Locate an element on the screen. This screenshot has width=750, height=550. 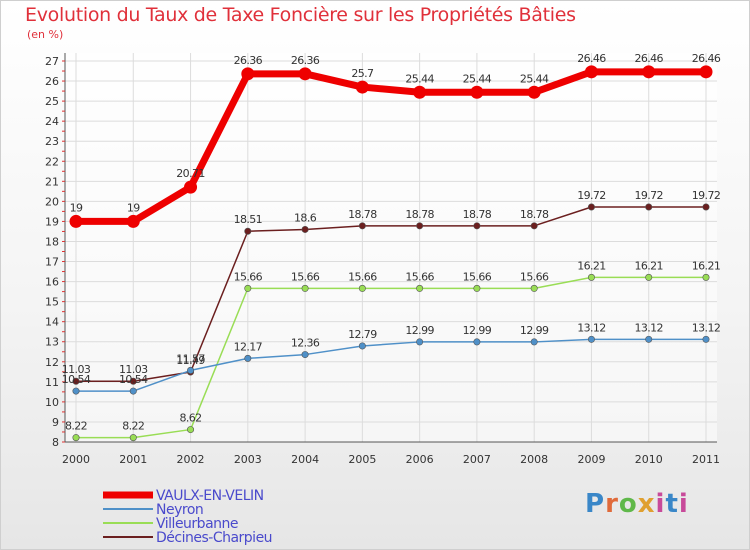
y-tick-label-10: 10 is located at coordinates (52, 402).